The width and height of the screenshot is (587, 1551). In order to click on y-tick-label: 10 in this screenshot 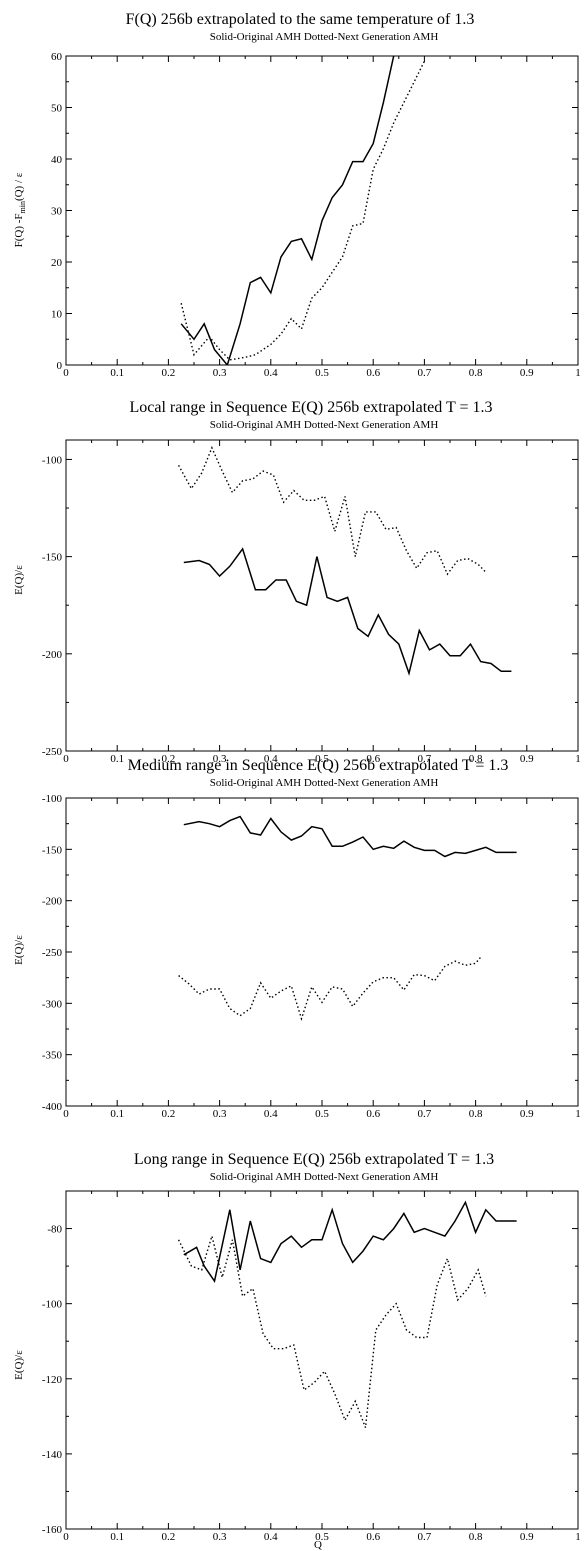, I will do `click(57, 315)`.